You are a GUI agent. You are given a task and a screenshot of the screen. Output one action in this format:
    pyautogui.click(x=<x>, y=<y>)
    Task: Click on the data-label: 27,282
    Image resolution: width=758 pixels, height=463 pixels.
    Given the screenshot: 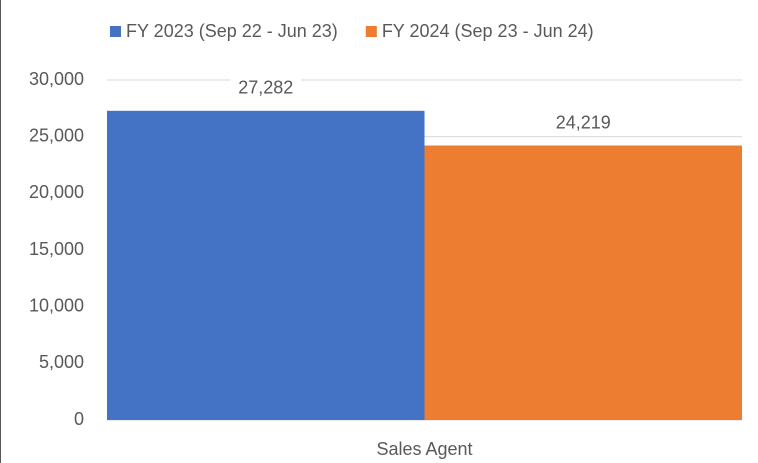 What is the action you would take?
    pyautogui.click(x=265, y=88)
    